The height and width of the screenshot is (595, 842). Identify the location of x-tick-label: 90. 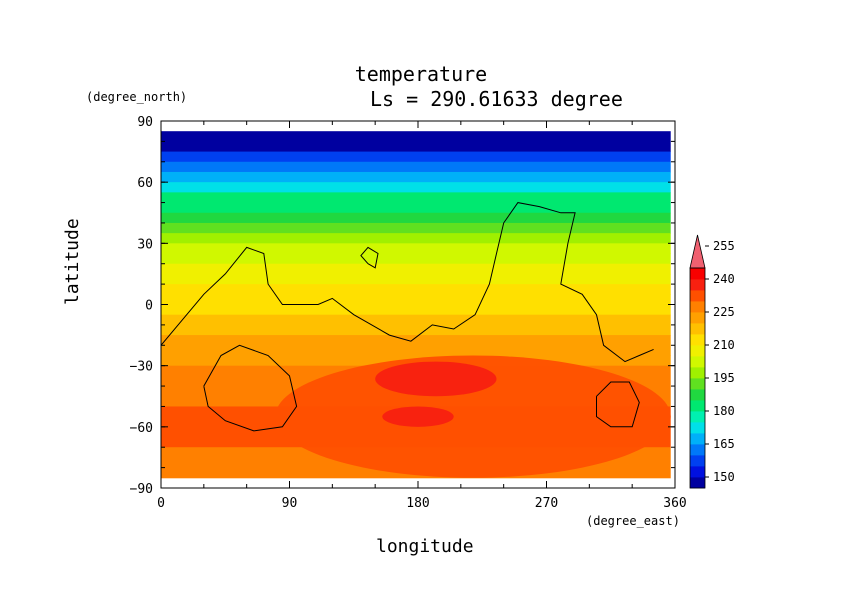
(290, 503).